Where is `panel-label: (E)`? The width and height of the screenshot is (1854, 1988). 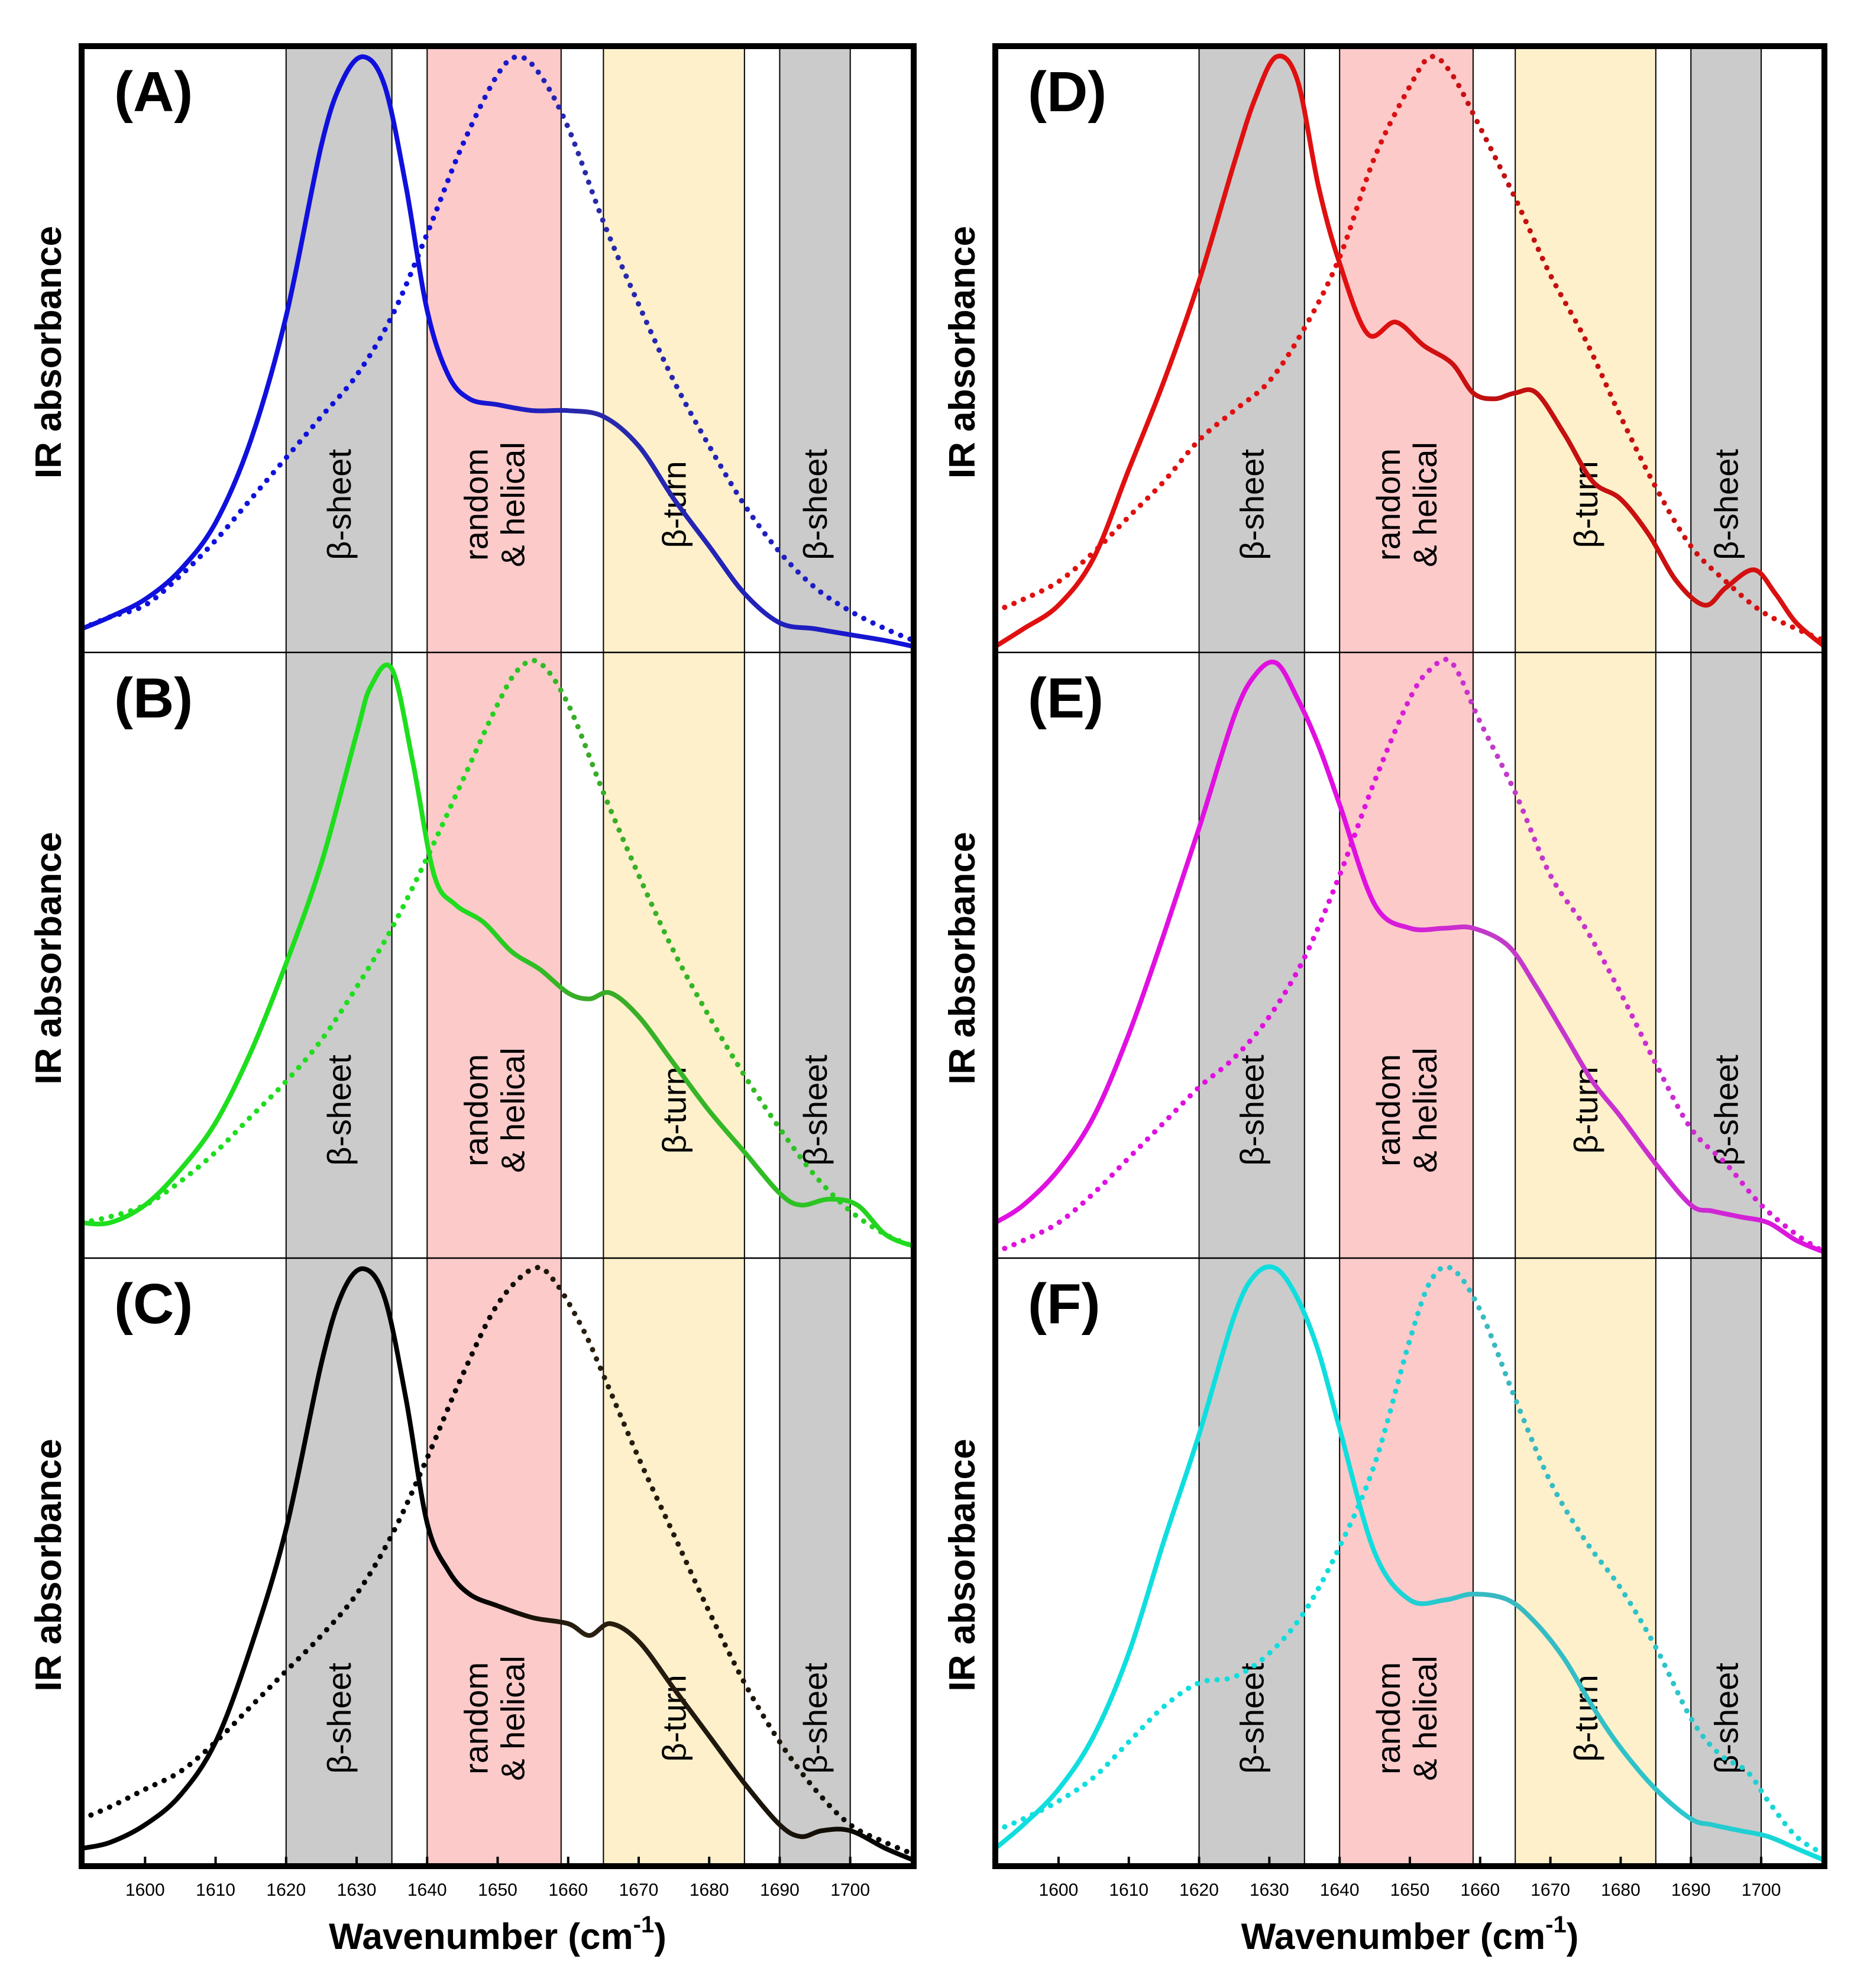
panel-label: (E) is located at coordinates (1066, 698).